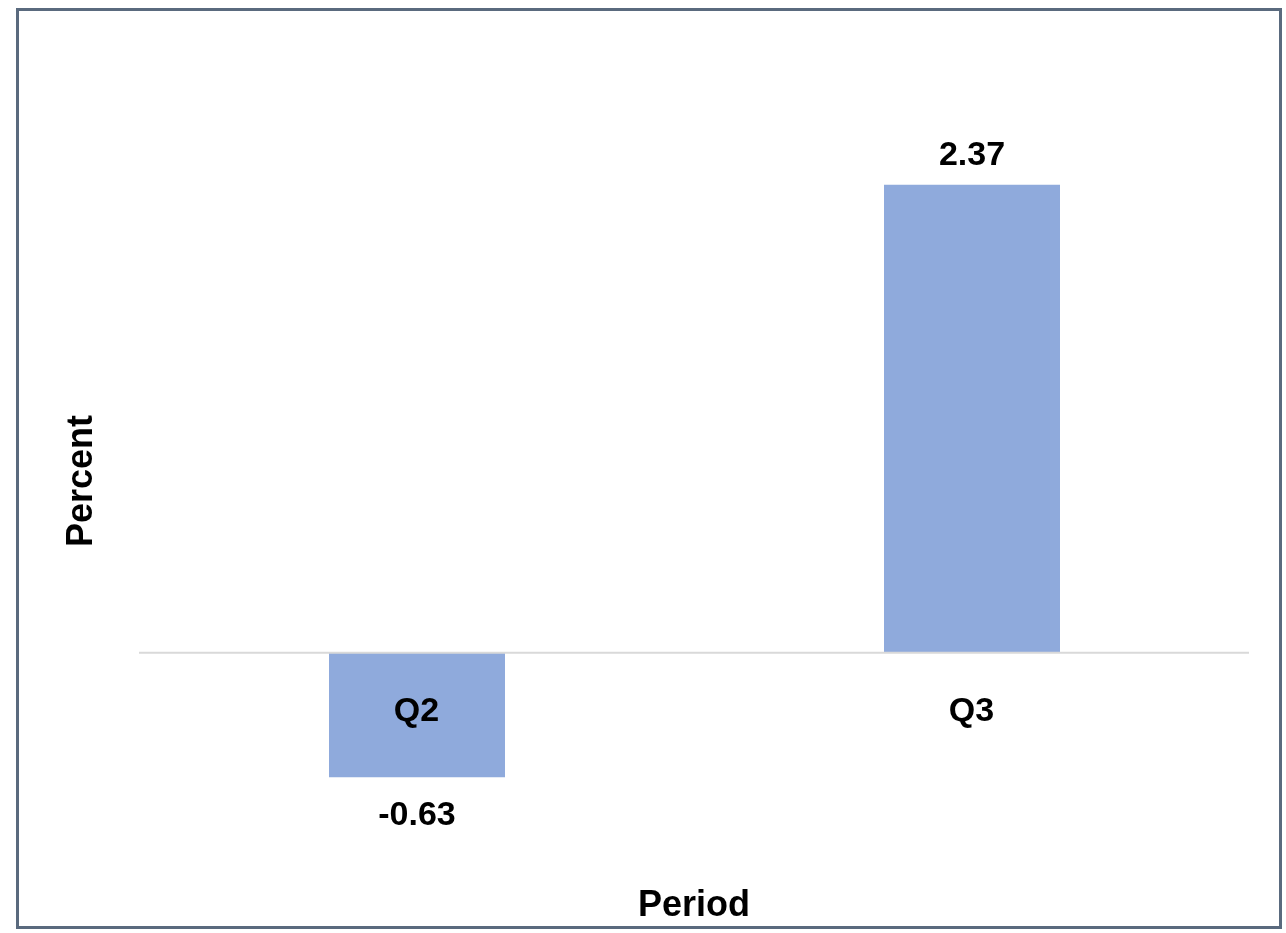 Image resolution: width=1286 pixels, height=933 pixels. I want to click on data-label: 2.37, so click(972, 152).